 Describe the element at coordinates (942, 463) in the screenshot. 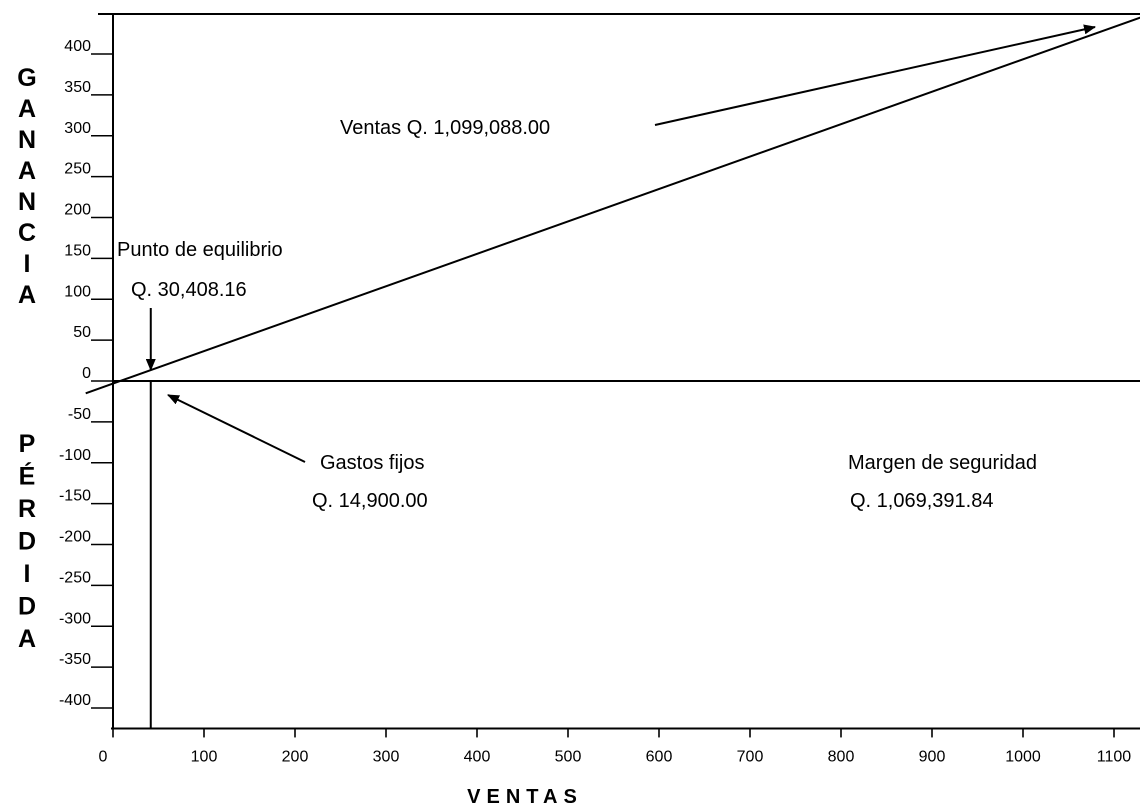

I see `margen-seguridad-label: Margen de seguridad` at that location.